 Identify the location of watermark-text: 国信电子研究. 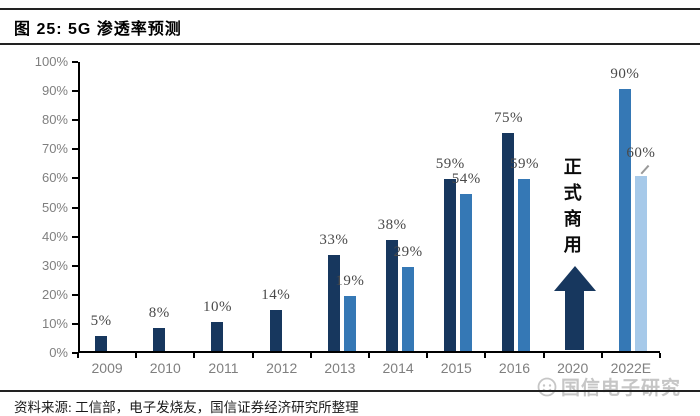
(621, 388).